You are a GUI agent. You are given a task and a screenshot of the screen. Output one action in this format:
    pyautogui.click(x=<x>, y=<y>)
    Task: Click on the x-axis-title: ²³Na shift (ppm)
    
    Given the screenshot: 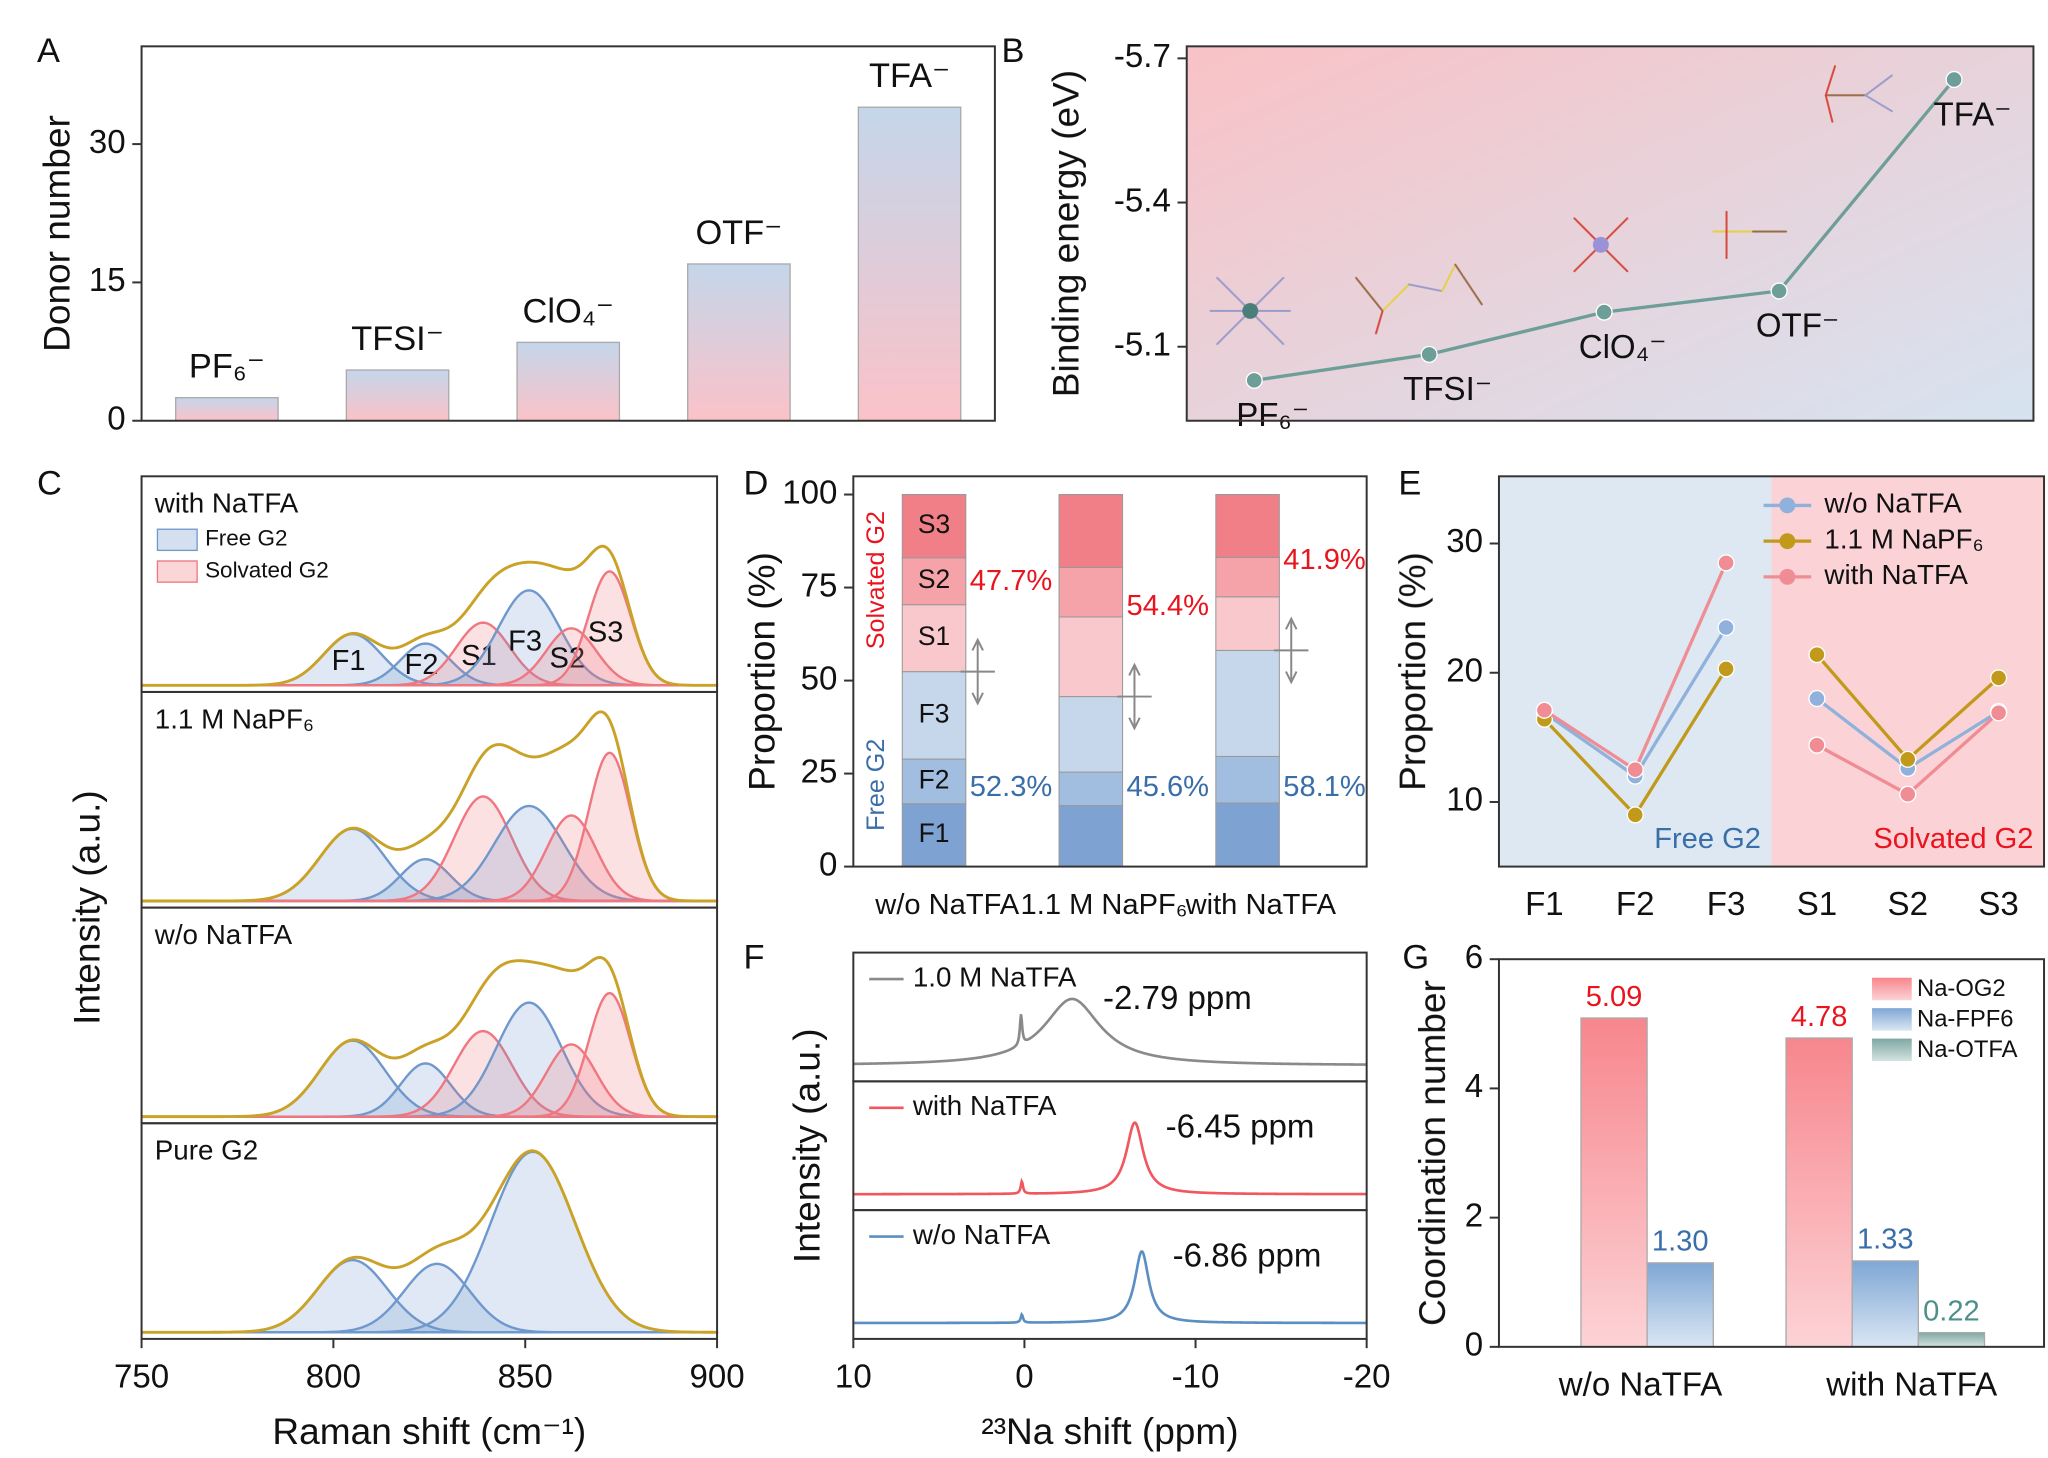 What is the action you would take?
    pyautogui.click(x=1109, y=1431)
    